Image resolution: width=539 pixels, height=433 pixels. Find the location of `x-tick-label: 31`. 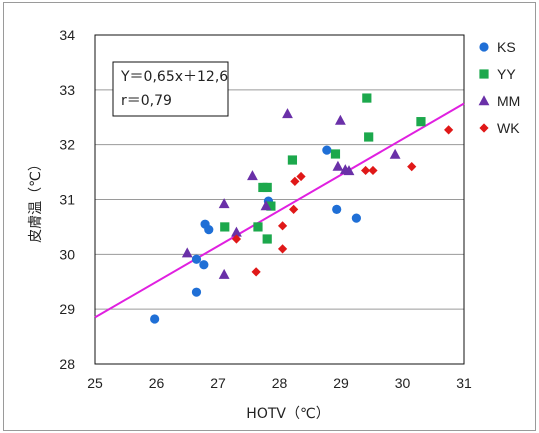

x-tick-label: 31 is located at coordinates (464, 383).